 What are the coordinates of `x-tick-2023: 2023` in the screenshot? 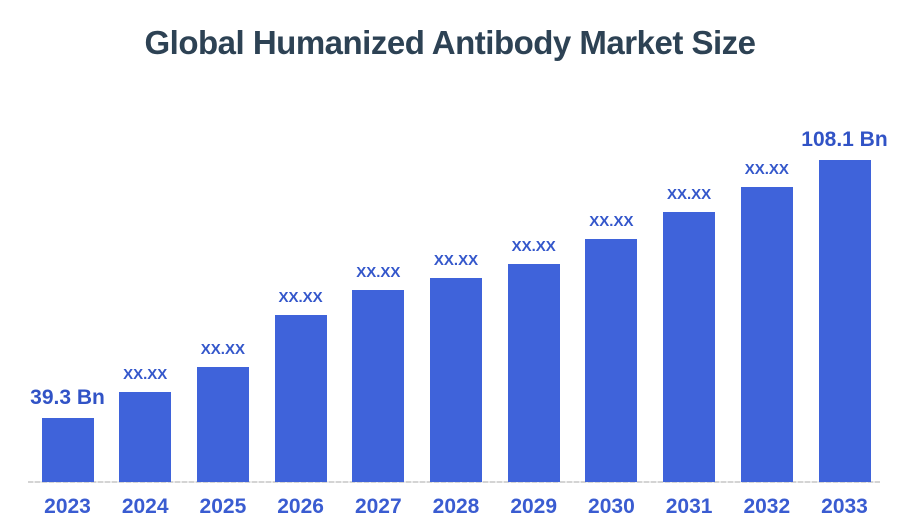 It's located at (67, 506).